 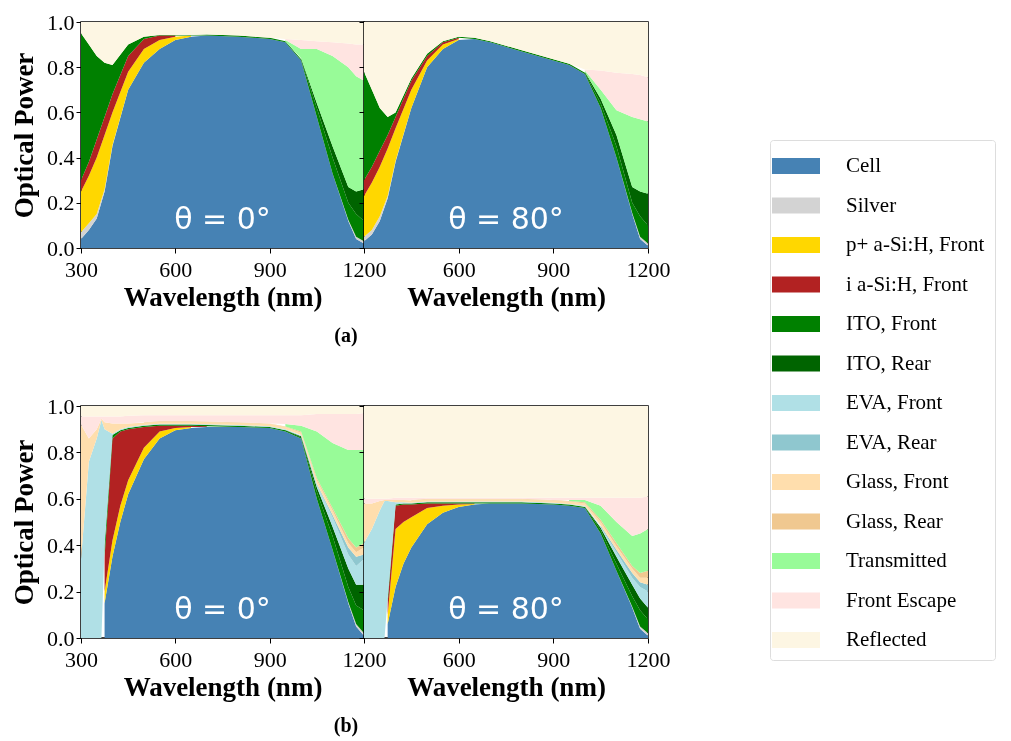 I want to click on text: (b), so click(x=346, y=725).